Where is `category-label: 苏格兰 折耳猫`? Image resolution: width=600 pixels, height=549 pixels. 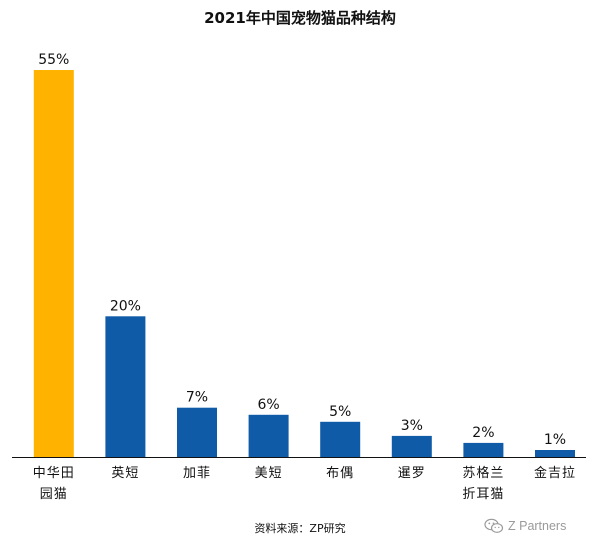 category-label: 苏格兰 折耳猫 is located at coordinates (483, 484).